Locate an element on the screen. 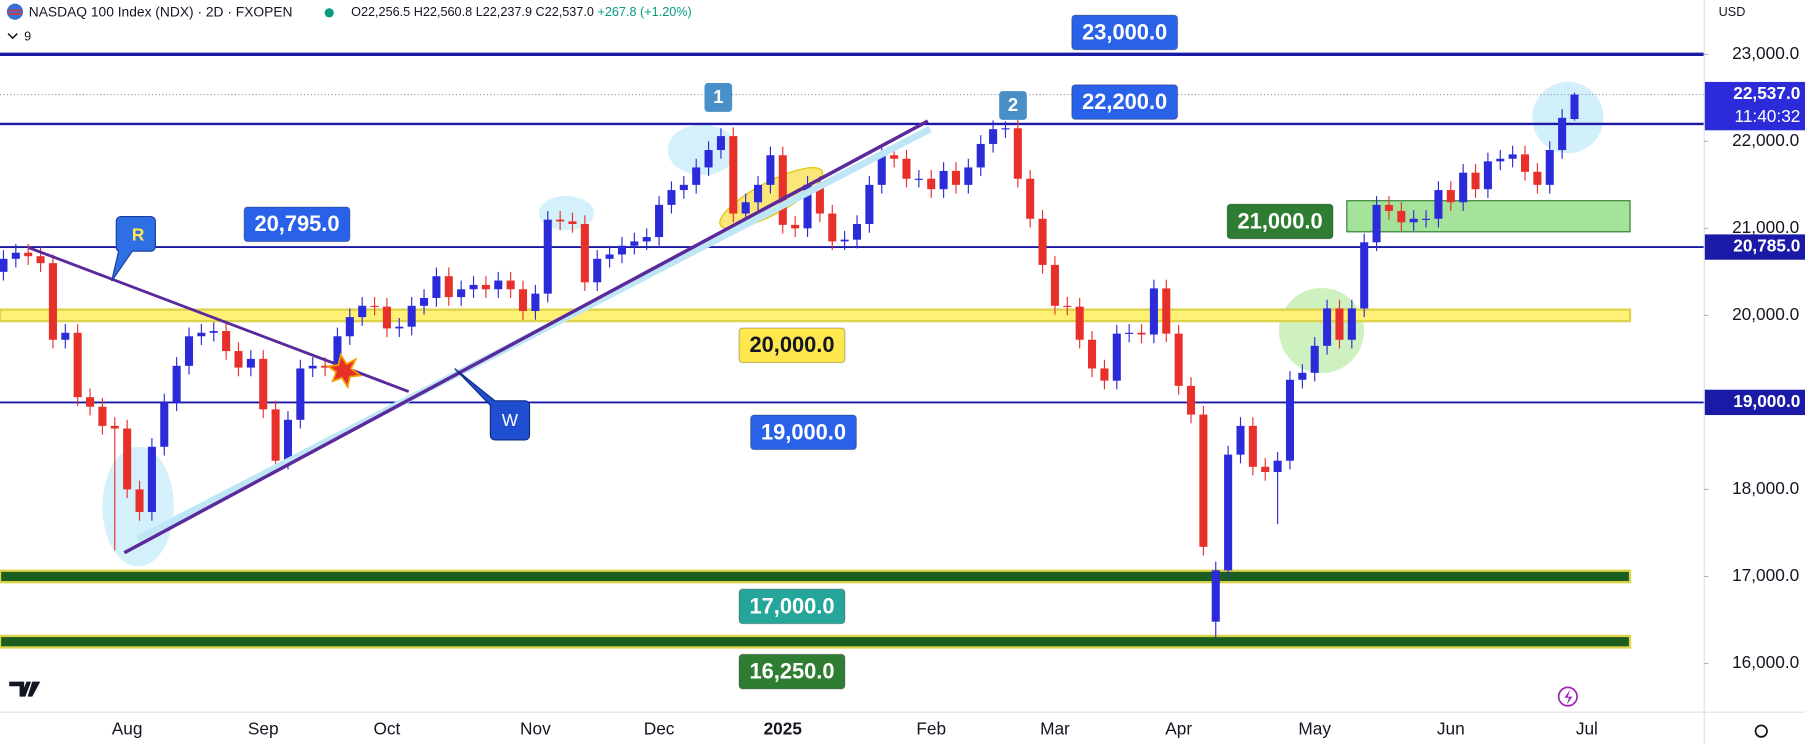  wave-label: 1 is located at coordinates (718, 96).